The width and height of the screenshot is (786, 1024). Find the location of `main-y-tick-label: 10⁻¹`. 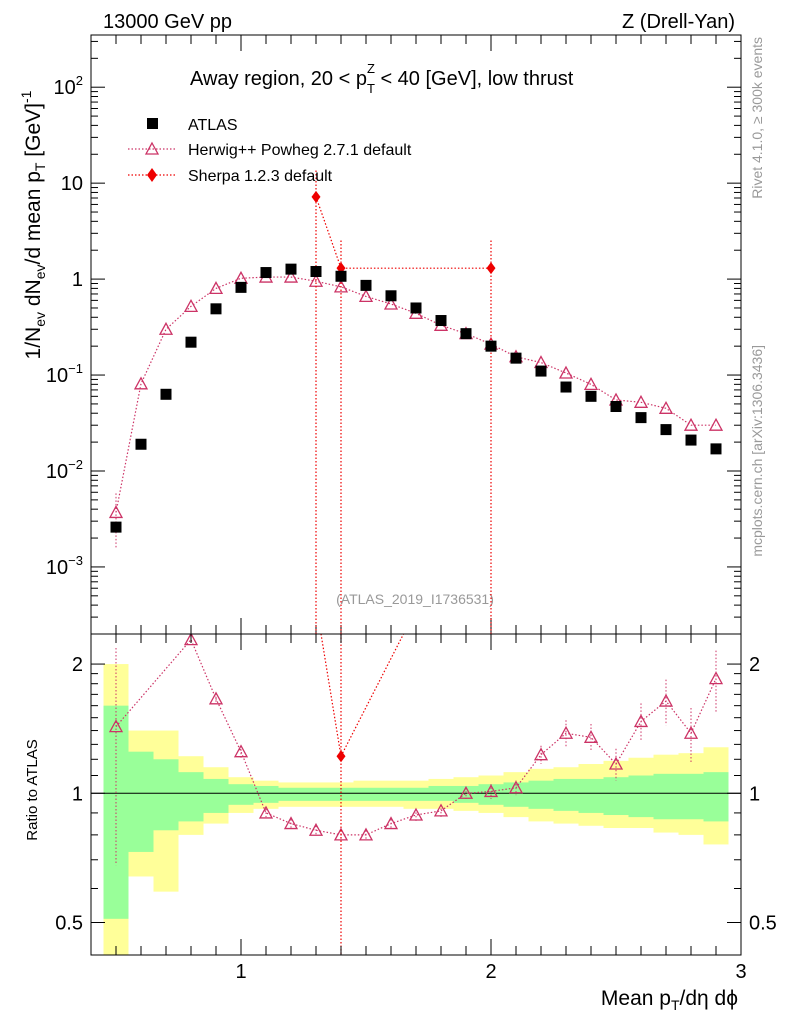

main-y-tick-label: 10⁻¹ is located at coordinates (64, 374).